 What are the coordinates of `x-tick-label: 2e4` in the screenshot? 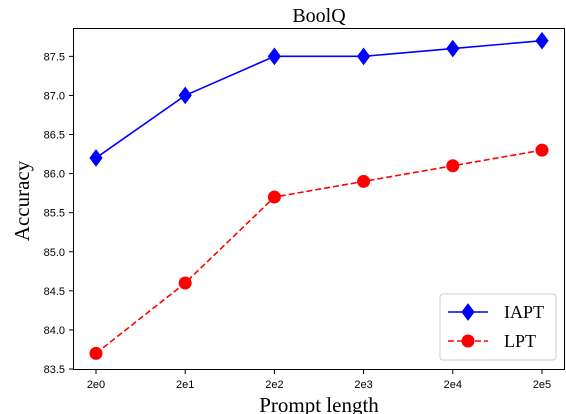 It's located at (453, 385).